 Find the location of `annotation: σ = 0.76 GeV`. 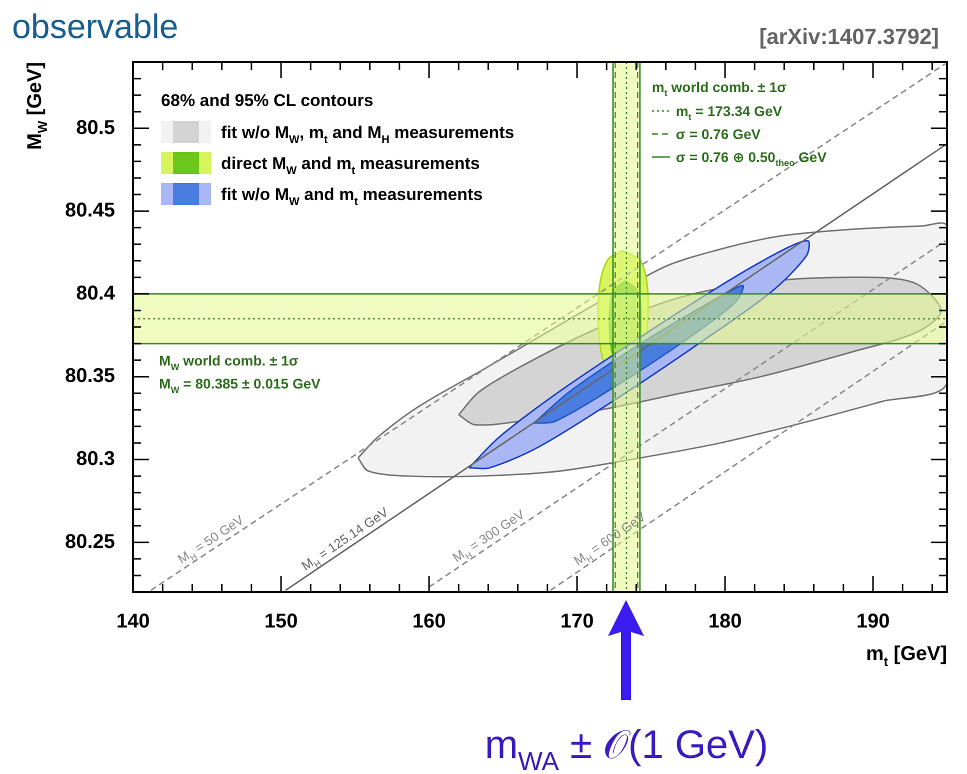

annotation: σ = 0.76 GeV is located at coordinates (719, 134).